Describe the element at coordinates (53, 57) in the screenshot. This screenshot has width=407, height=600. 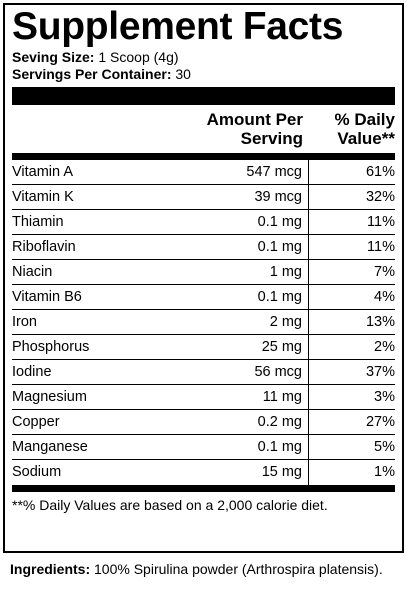
I see `serving-size-label: Seving Size:` at that location.